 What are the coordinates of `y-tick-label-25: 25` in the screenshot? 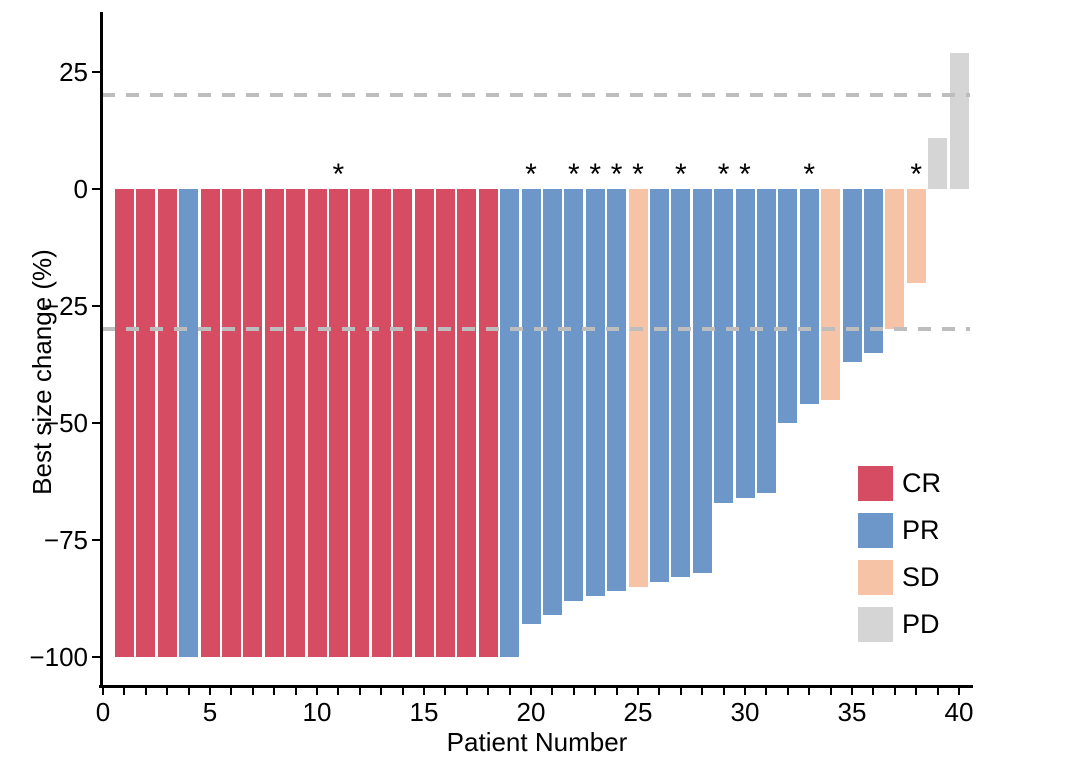 It's located at (73, 72).